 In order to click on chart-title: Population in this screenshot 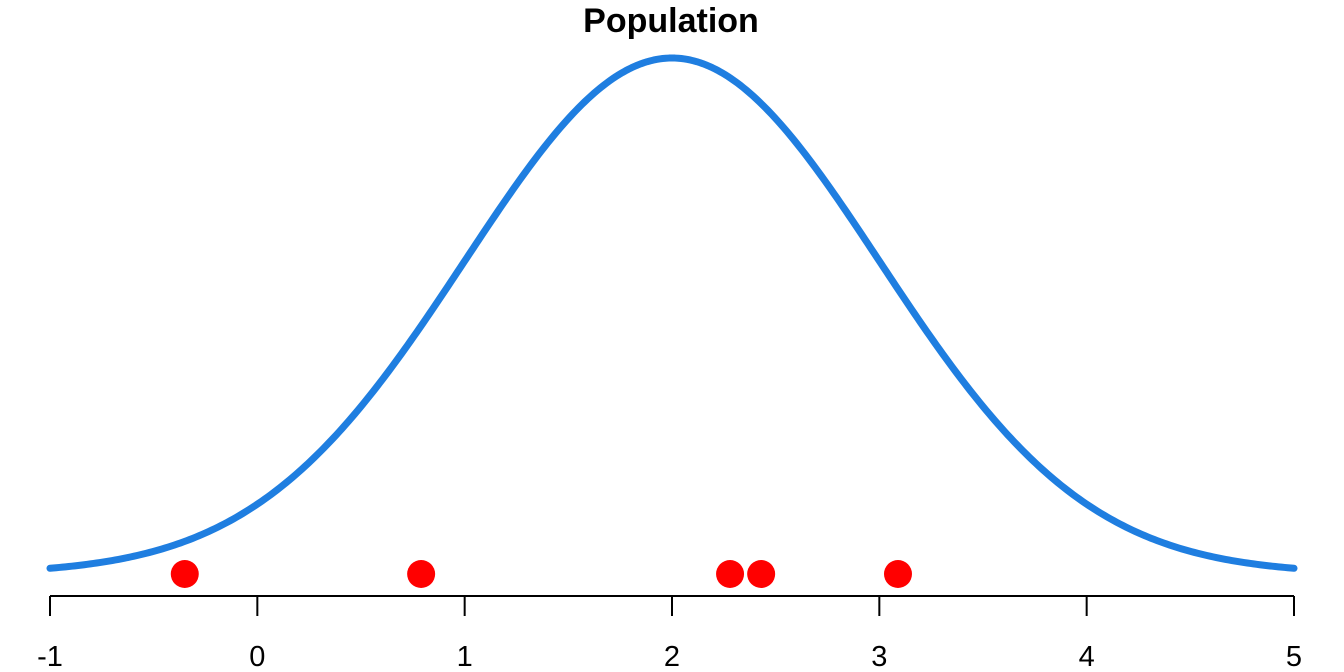, I will do `click(671, 21)`.